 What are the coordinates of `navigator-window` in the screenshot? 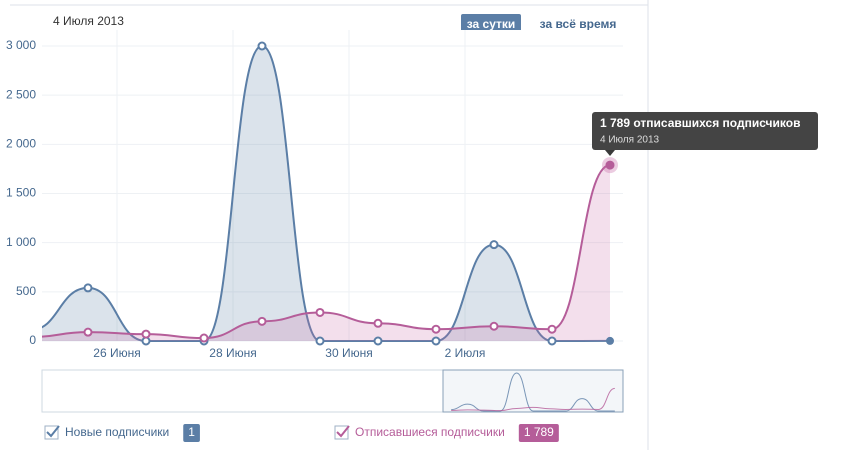 It's located at (533, 391).